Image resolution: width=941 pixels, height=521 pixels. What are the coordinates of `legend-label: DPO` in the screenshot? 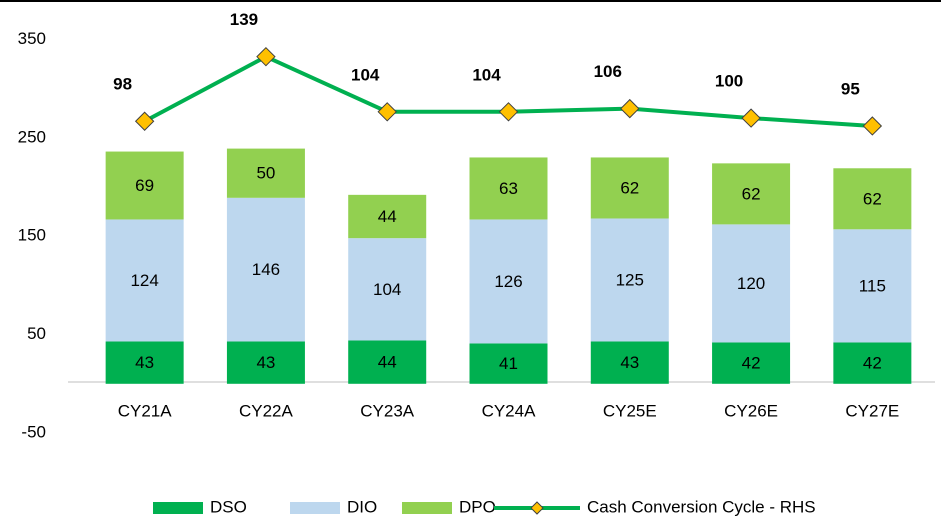 It's located at (477, 506).